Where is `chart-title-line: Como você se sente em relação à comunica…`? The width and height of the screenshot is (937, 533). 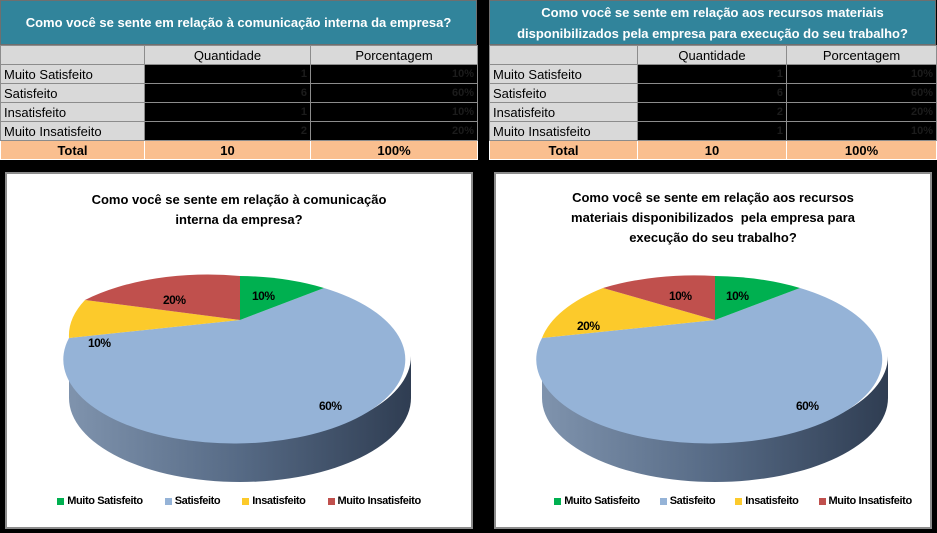
chart-title-line: Como você se sente em relação à comunica… is located at coordinates (239, 199).